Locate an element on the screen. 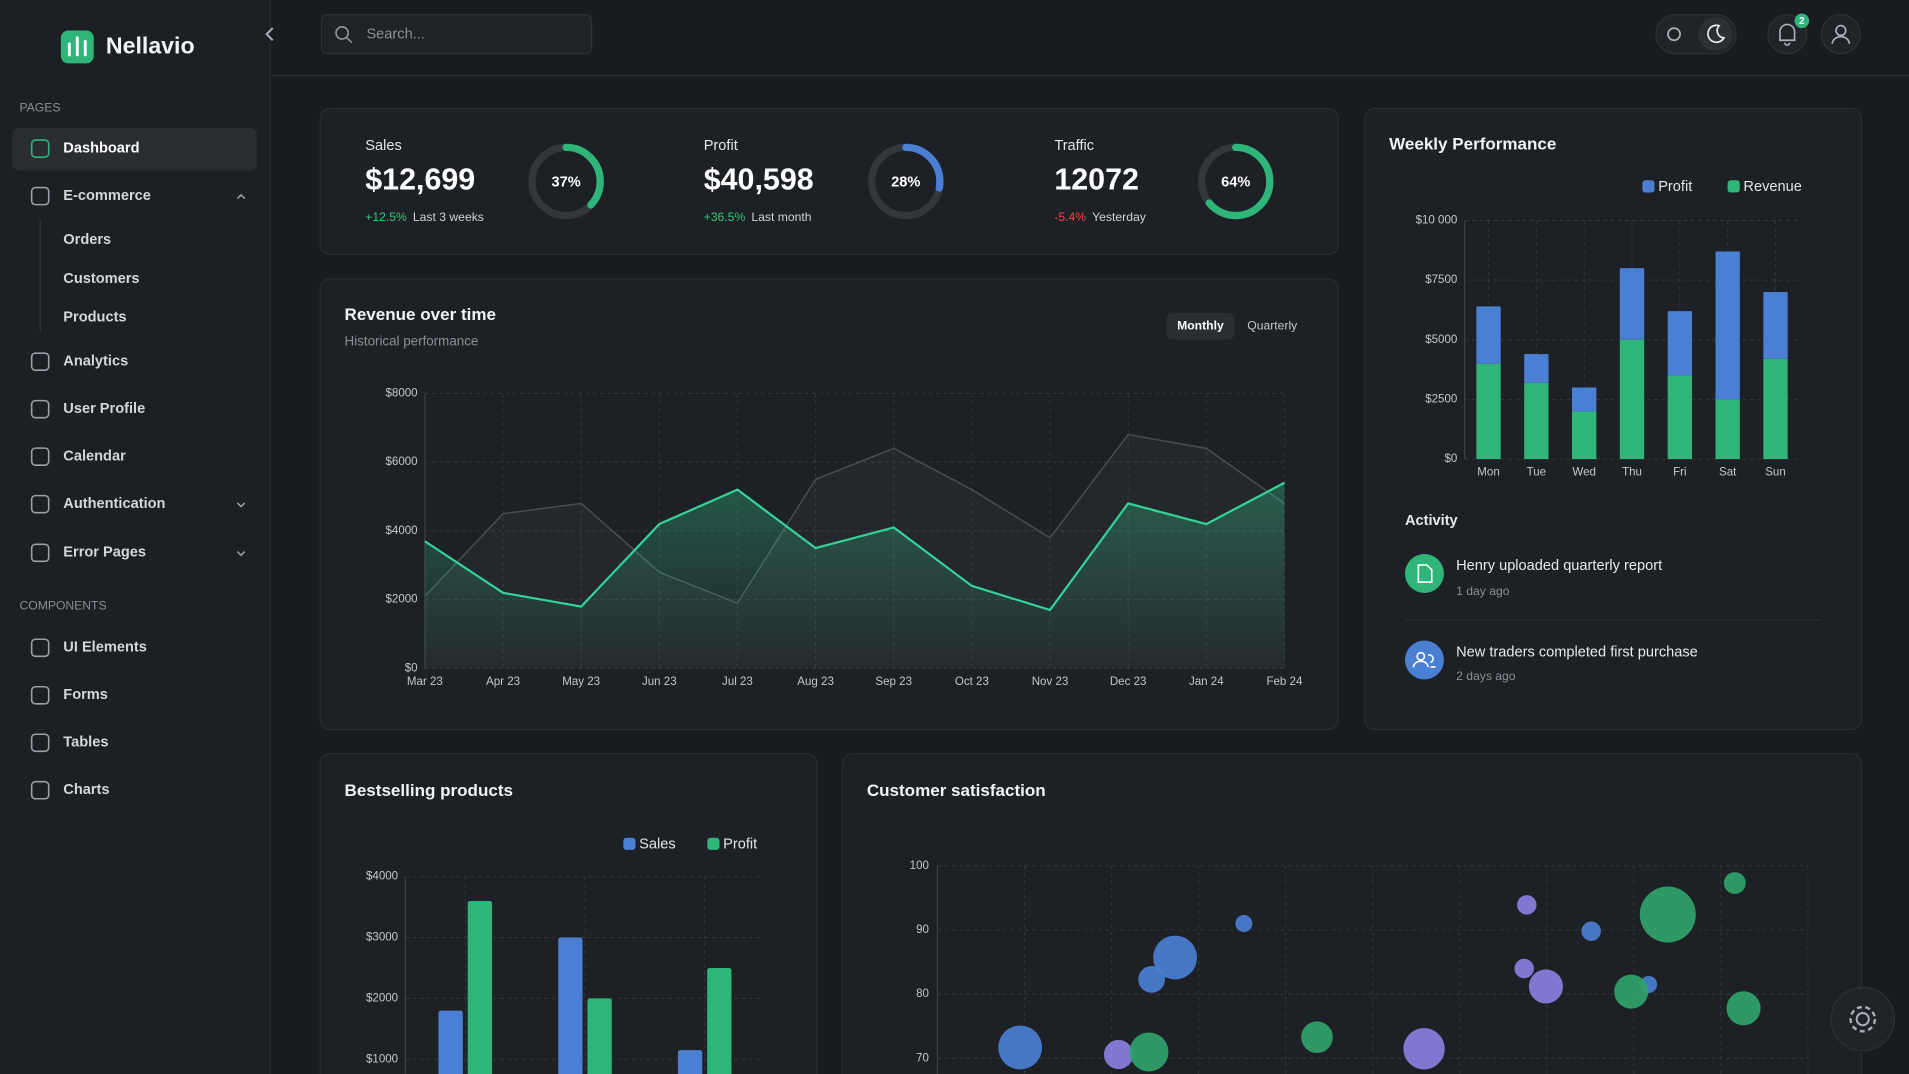  nav-item: Error Pages is located at coordinates (104, 553).